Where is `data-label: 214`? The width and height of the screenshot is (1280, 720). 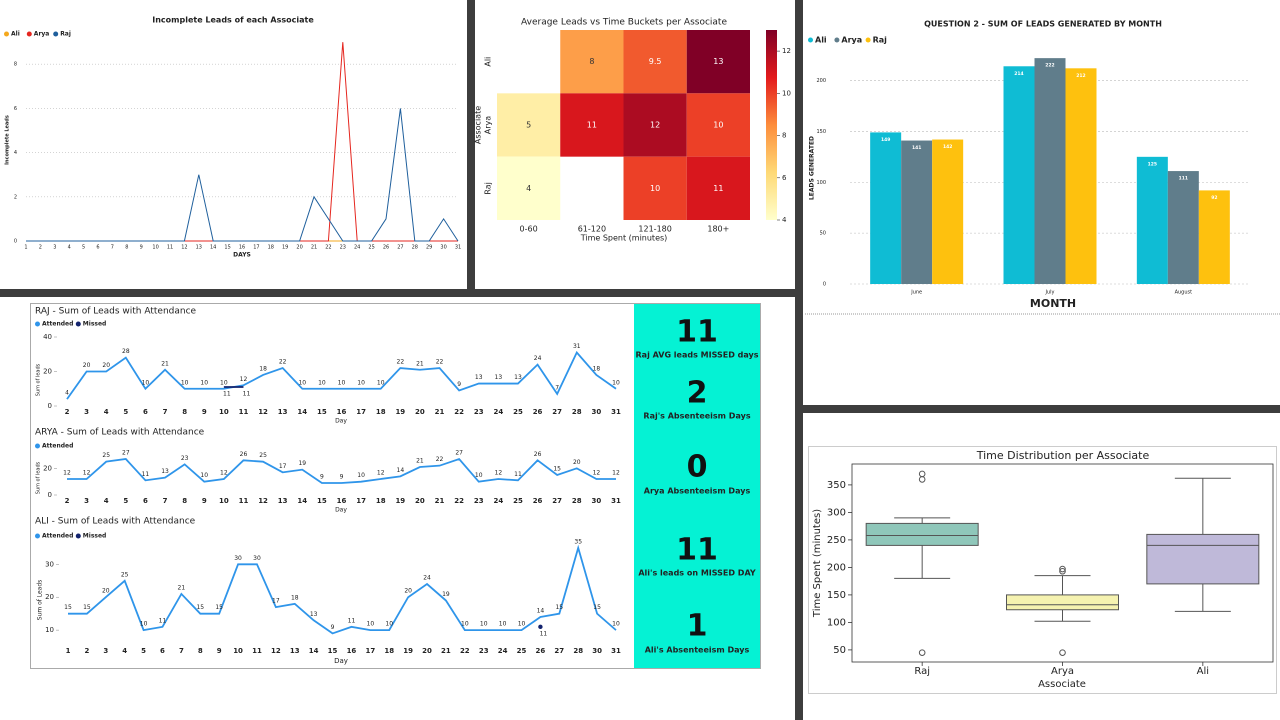 data-label: 214 is located at coordinates (1018, 74).